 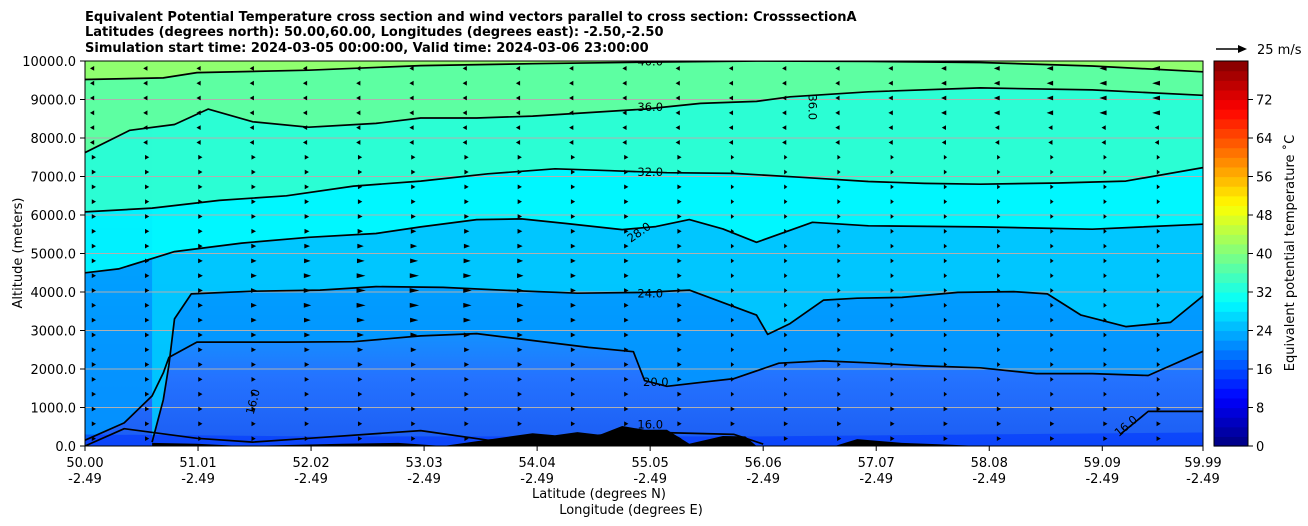 I want to click on contour-label-group: 40.0, so click(x=650, y=64).